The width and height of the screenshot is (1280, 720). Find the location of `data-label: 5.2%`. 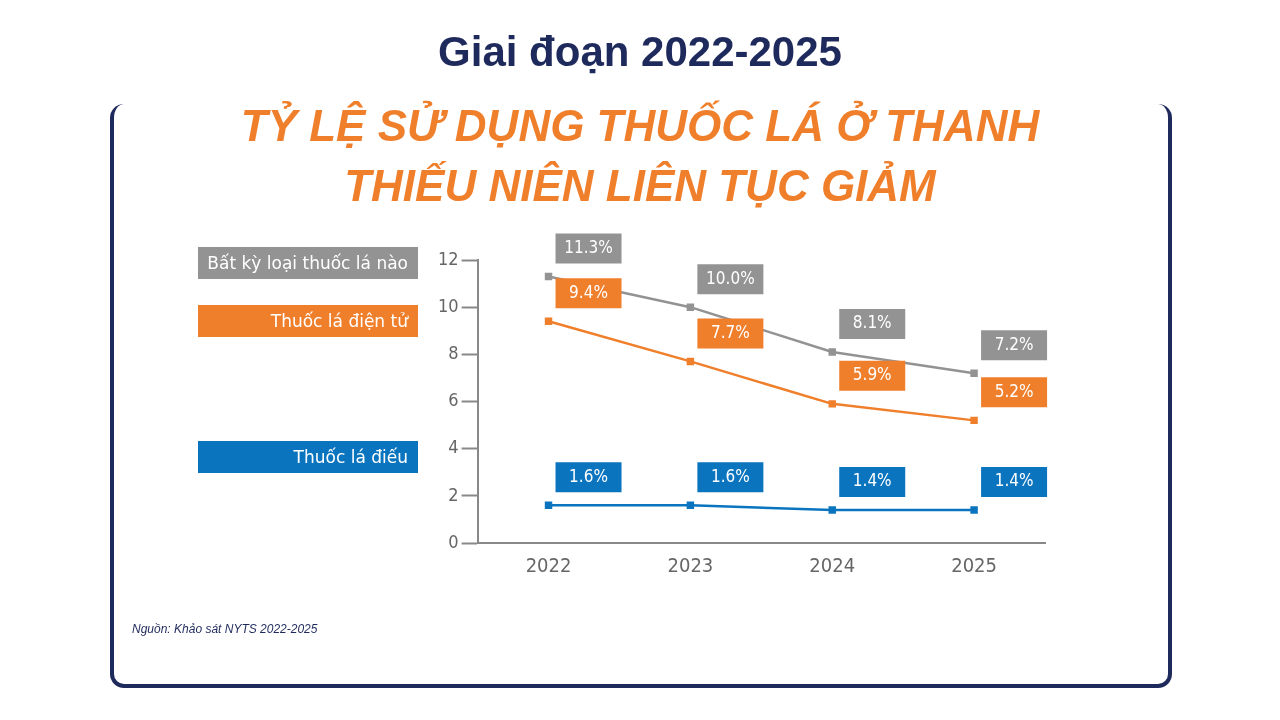

data-label: 5.2% is located at coordinates (1014, 390).